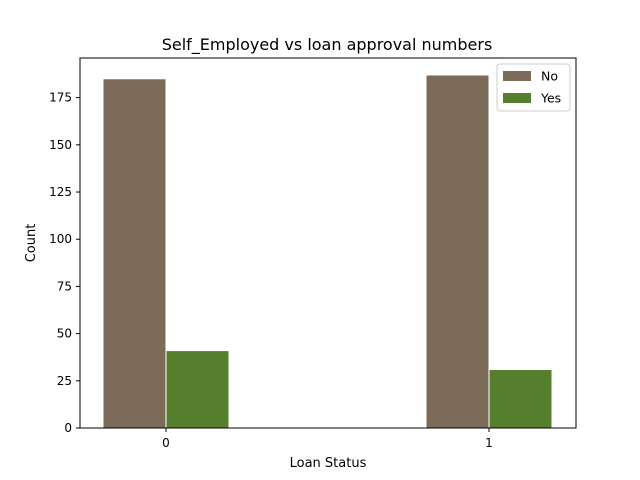  Describe the element at coordinates (550, 98) in the screenshot. I see `legend-label-yes: Yes` at that location.